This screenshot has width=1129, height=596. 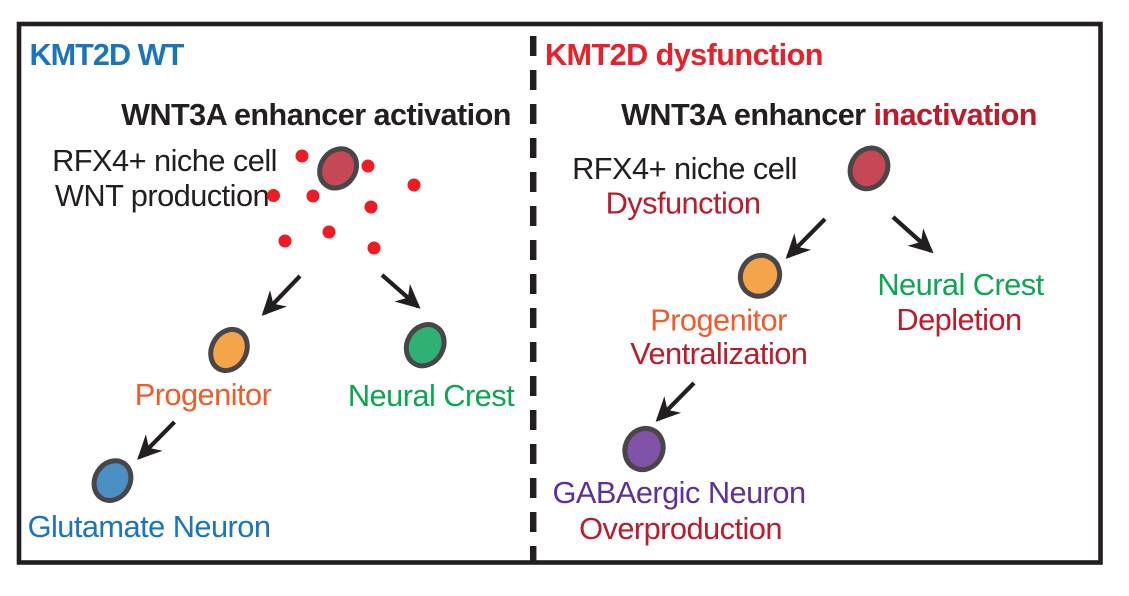 What do you see at coordinates (829, 115) in the screenshot?
I see `svg-text: WNT3A enhancer inactivation` at bounding box center [829, 115].